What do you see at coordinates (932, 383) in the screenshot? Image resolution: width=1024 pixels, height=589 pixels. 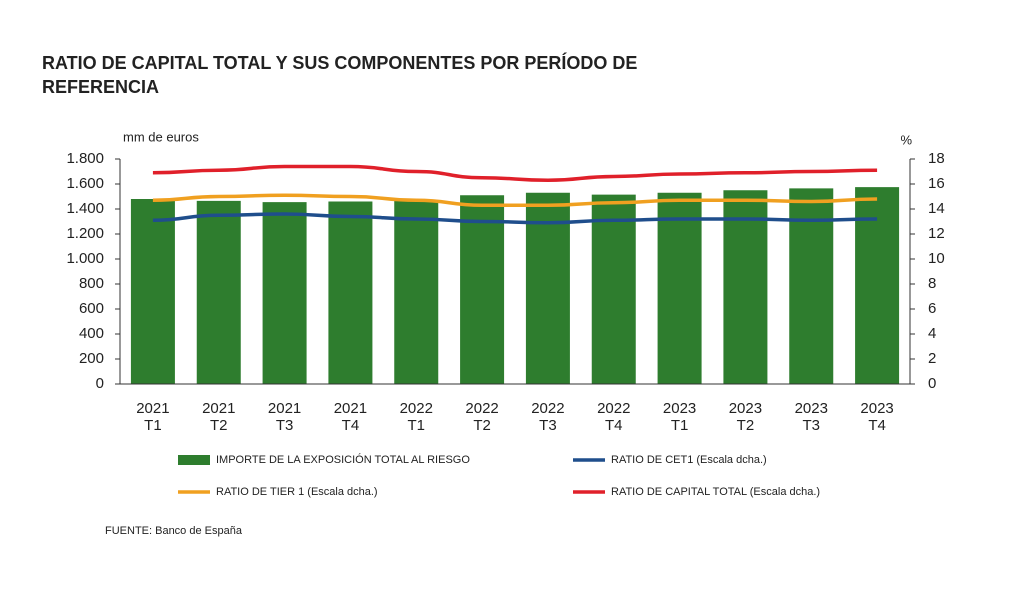 I see `y2-tick-label: 0` at bounding box center [932, 383].